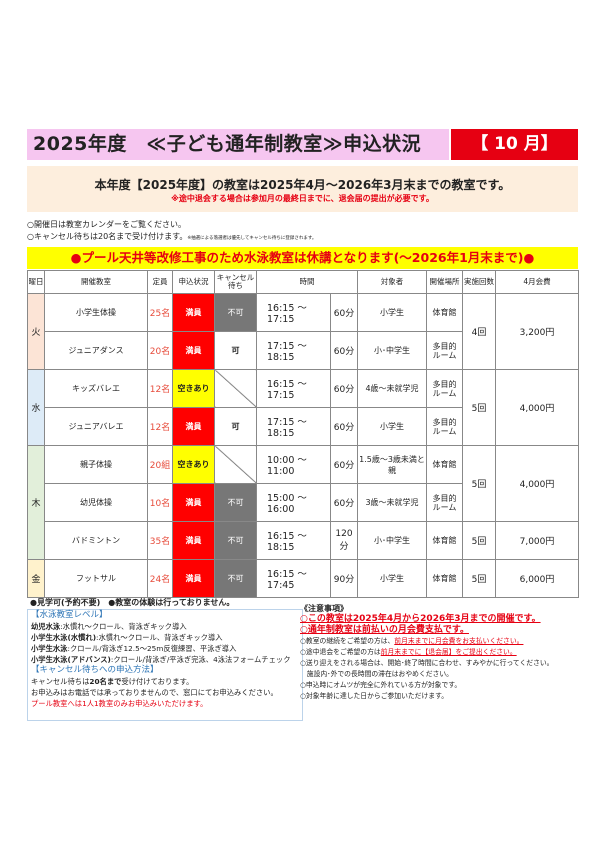 The height and width of the screenshot is (849, 600). Describe the element at coordinates (193, 388) in the screenshot. I see `status-badge: 空きあり` at that location.